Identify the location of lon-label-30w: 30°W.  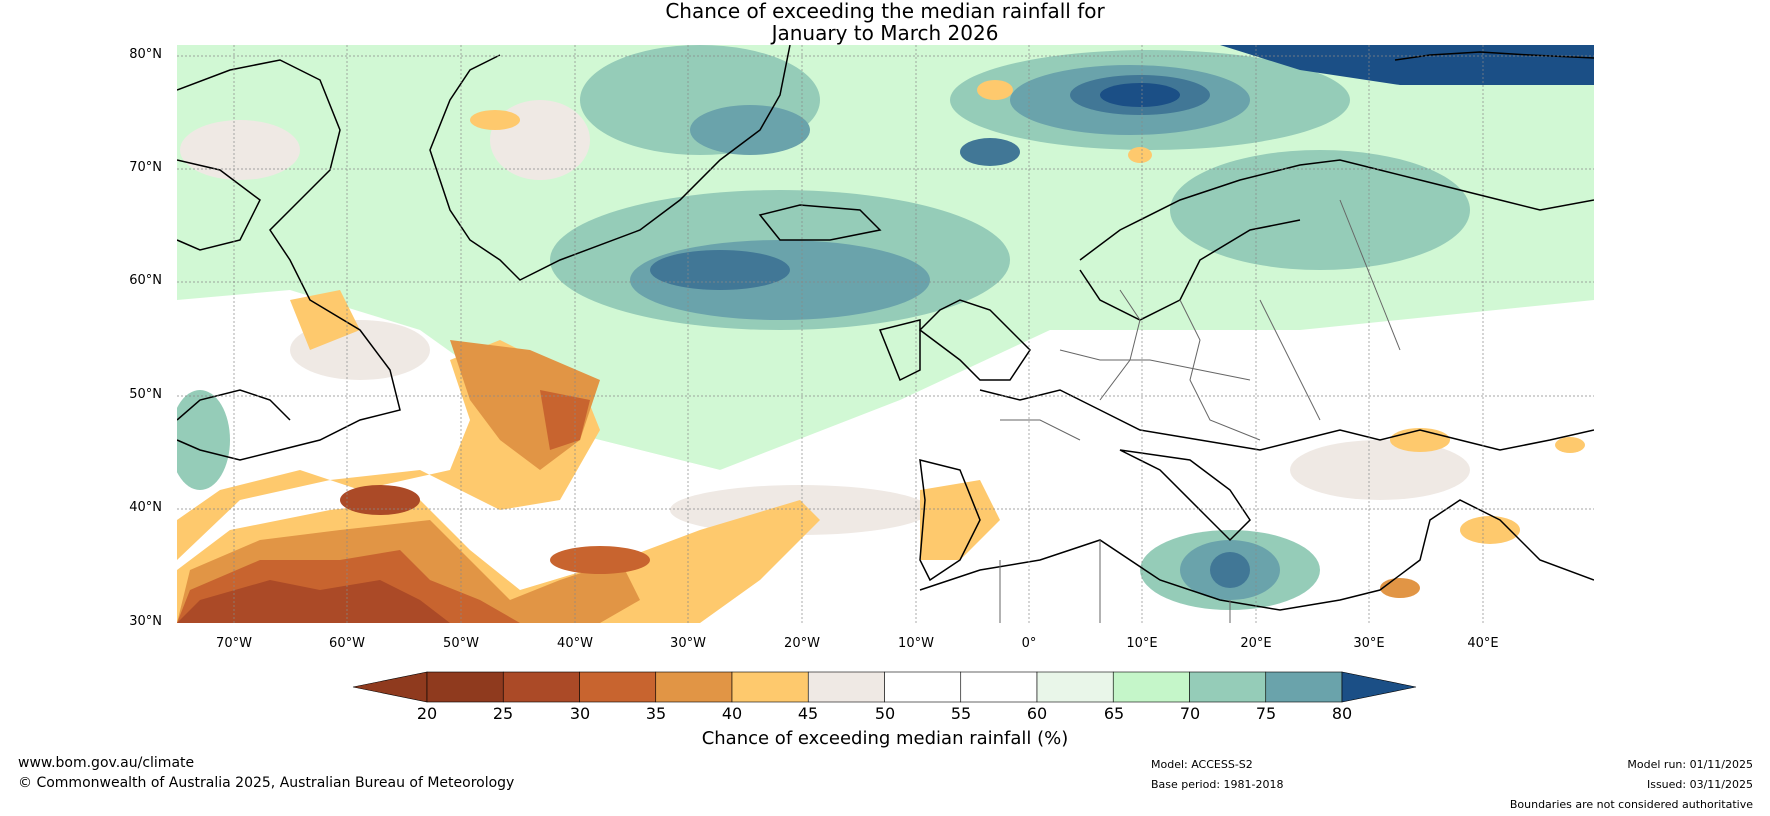
(688, 643).